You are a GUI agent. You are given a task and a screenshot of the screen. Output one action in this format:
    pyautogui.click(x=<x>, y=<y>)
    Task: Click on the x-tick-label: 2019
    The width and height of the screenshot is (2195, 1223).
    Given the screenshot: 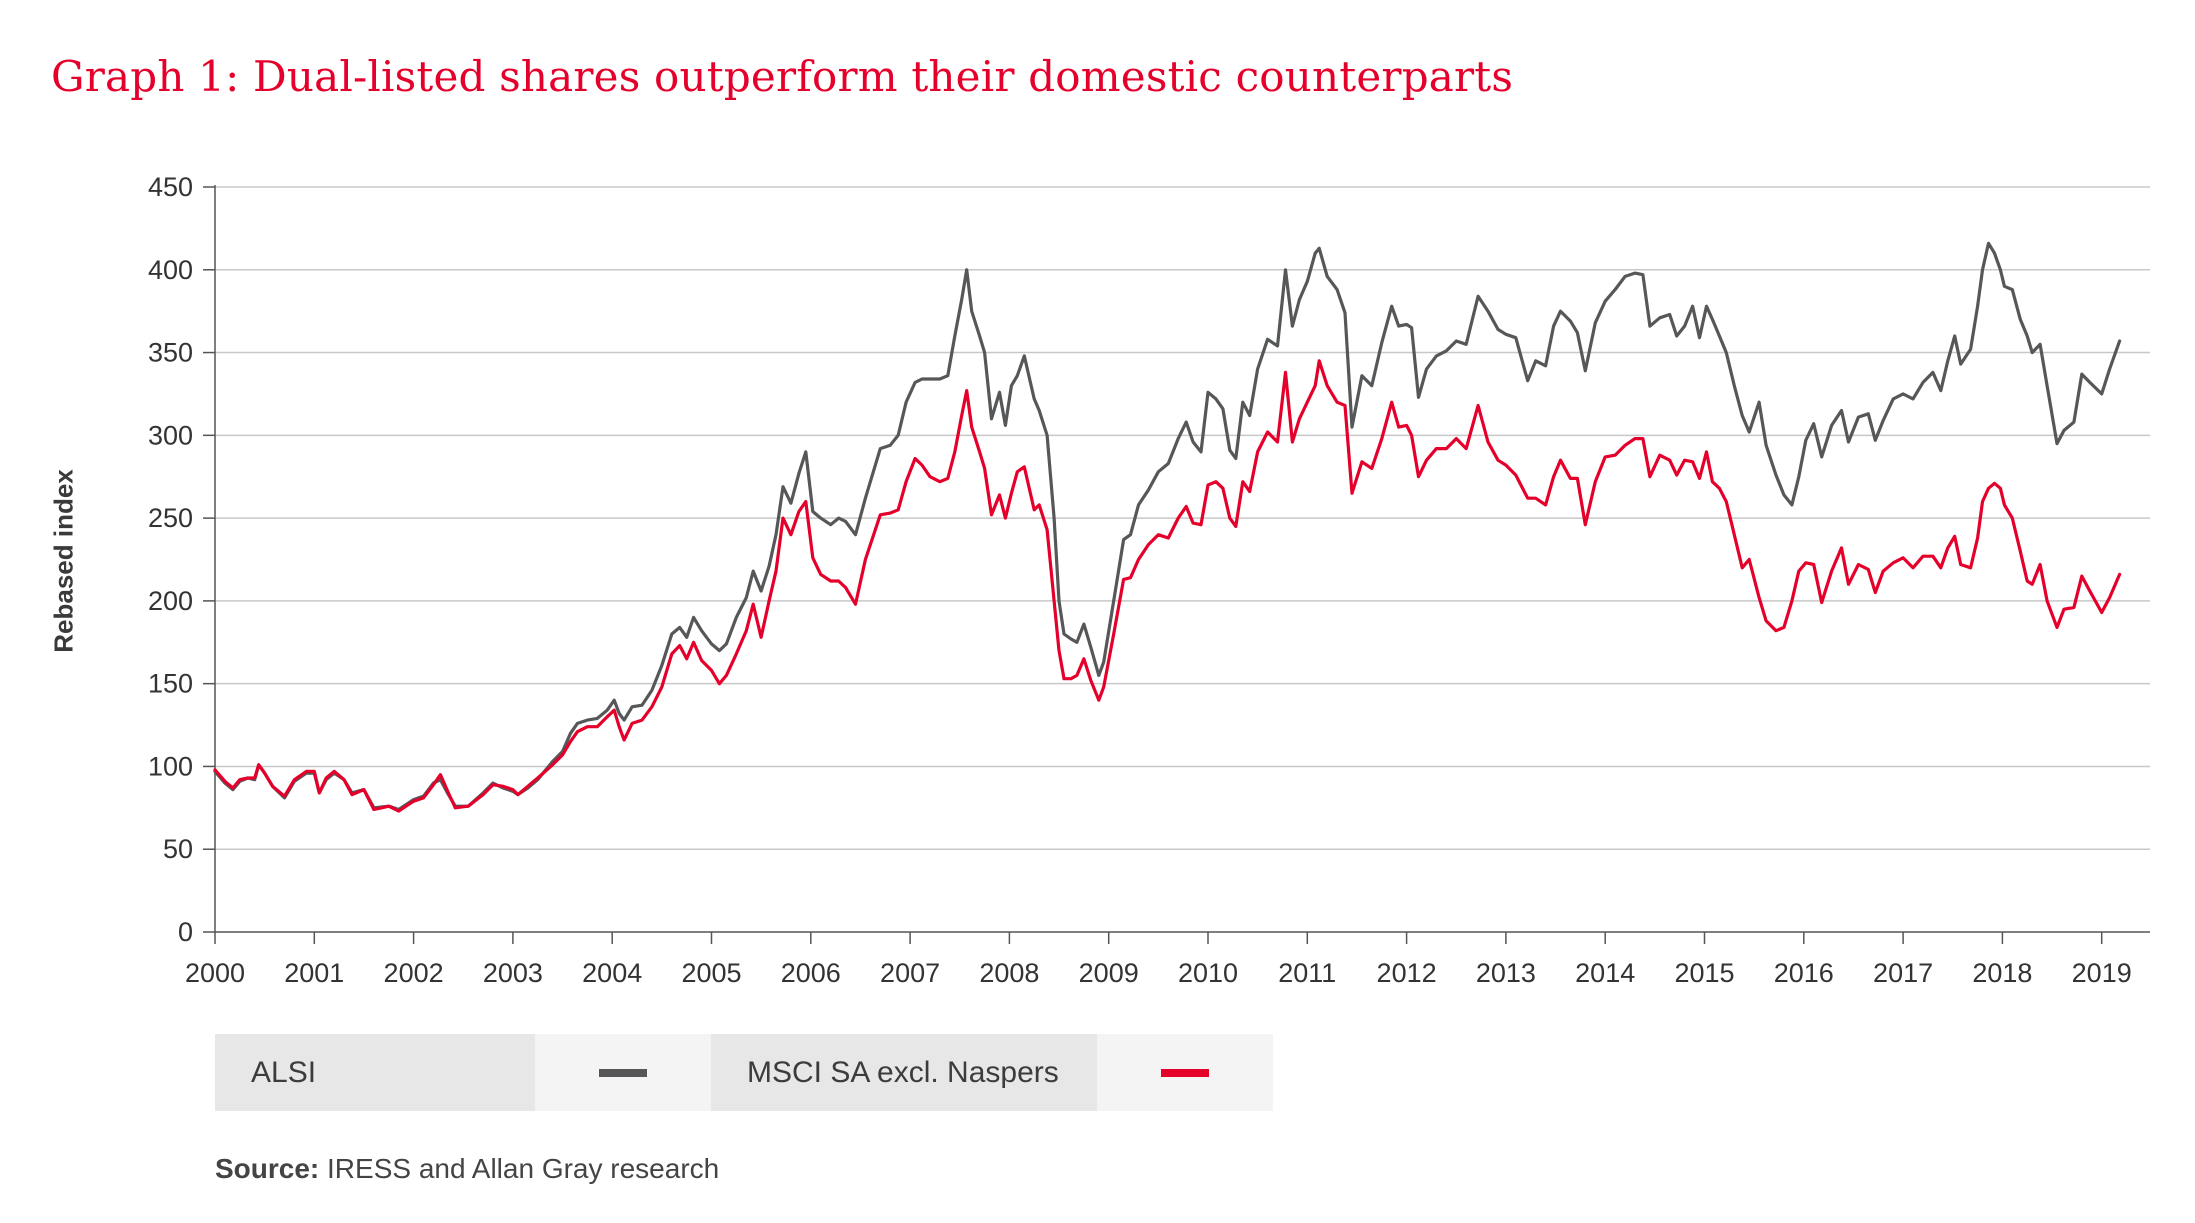 What is the action you would take?
    pyautogui.click(x=2102, y=973)
    